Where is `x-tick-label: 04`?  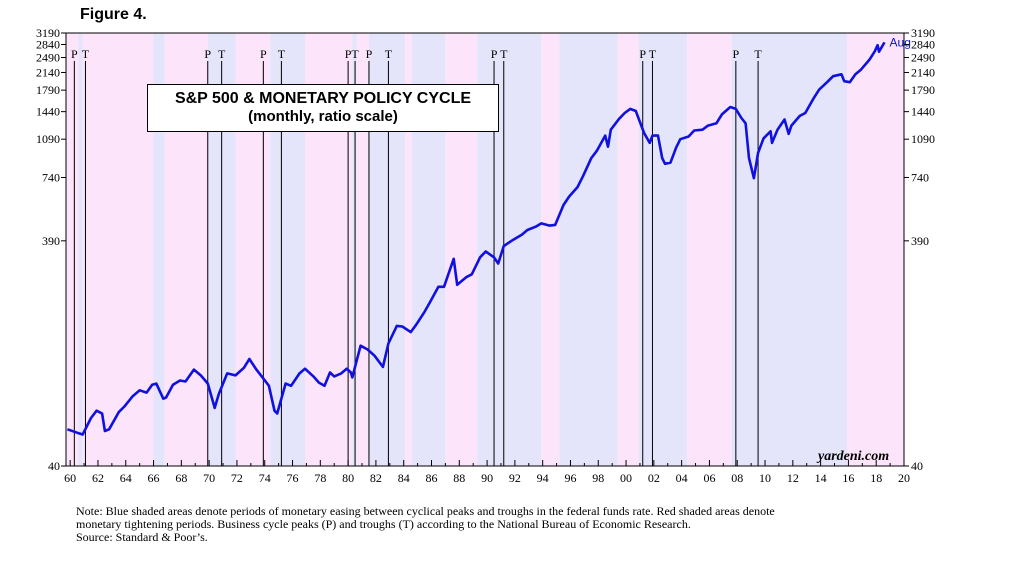
x-tick-label: 04 is located at coordinates (682, 478).